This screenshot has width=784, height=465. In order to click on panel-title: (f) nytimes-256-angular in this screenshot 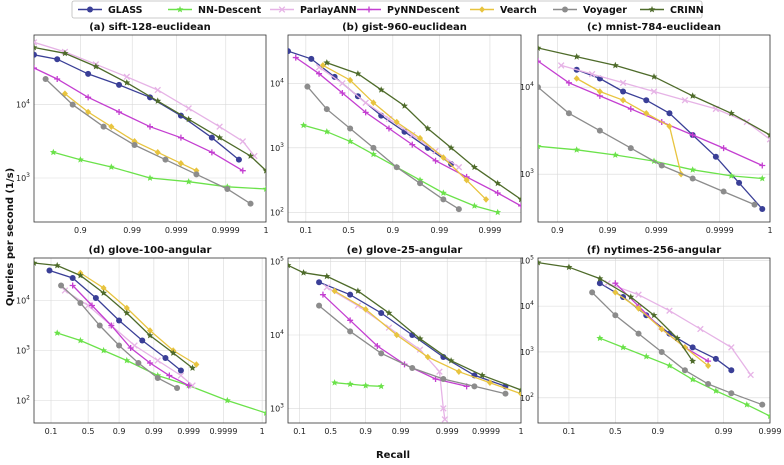, I will do `click(654, 250)`.